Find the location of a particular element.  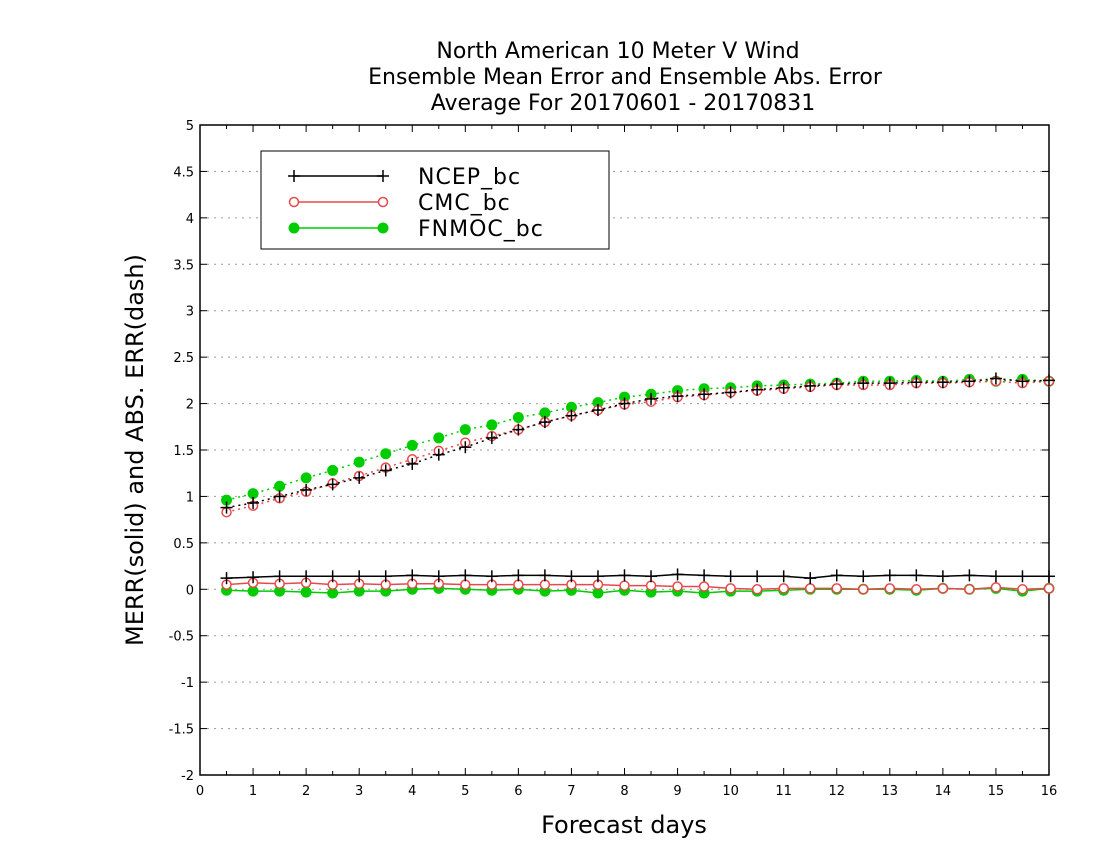

y-tick-label: 4 is located at coordinates (190, 219).